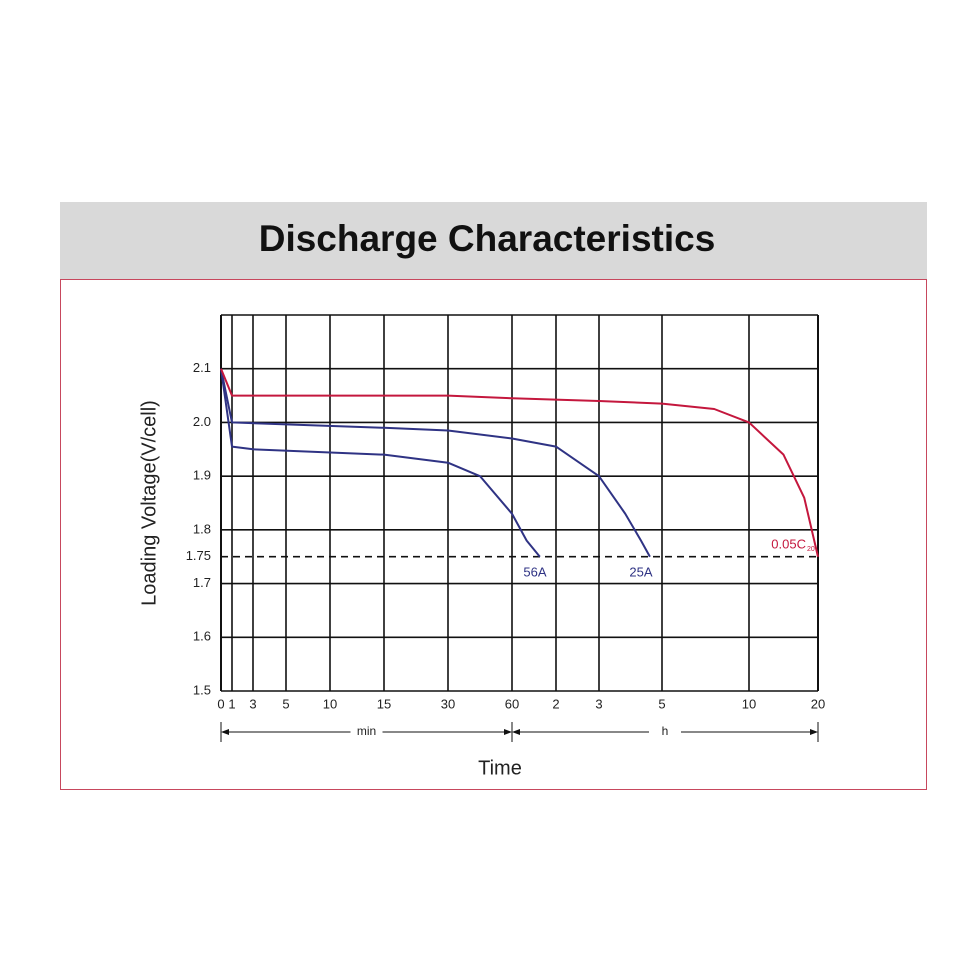  What do you see at coordinates (500, 768) in the screenshot?
I see `x-axis-label: Time` at bounding box center [500, 768].